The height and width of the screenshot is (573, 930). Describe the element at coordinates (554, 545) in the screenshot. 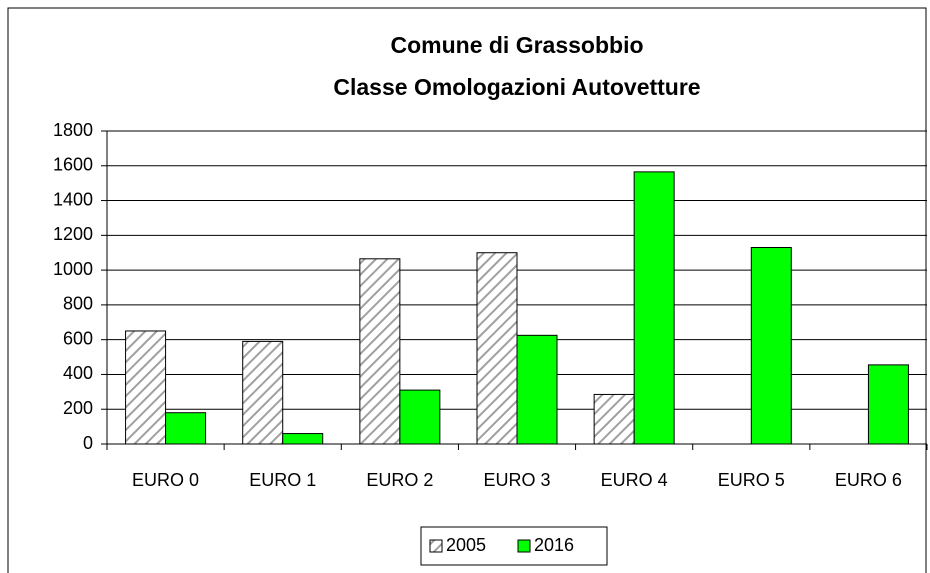

I see `legend-label: 2016` at that location.